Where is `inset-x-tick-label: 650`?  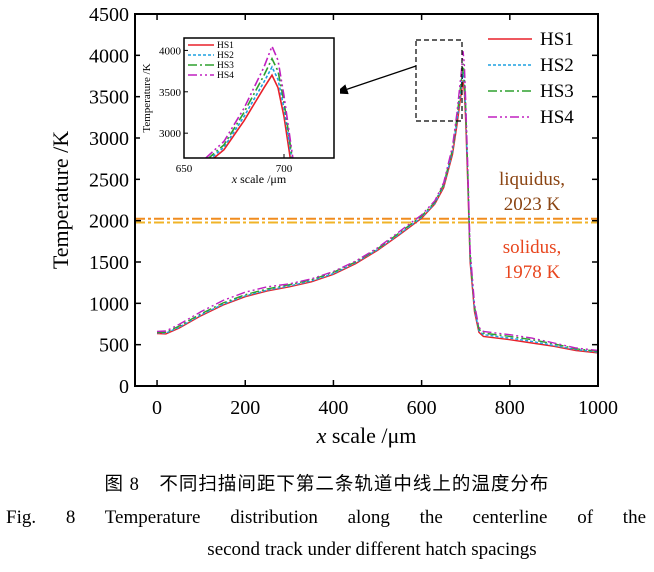
inset-x-tick-label: 650 is located at coordinates (184, 169).